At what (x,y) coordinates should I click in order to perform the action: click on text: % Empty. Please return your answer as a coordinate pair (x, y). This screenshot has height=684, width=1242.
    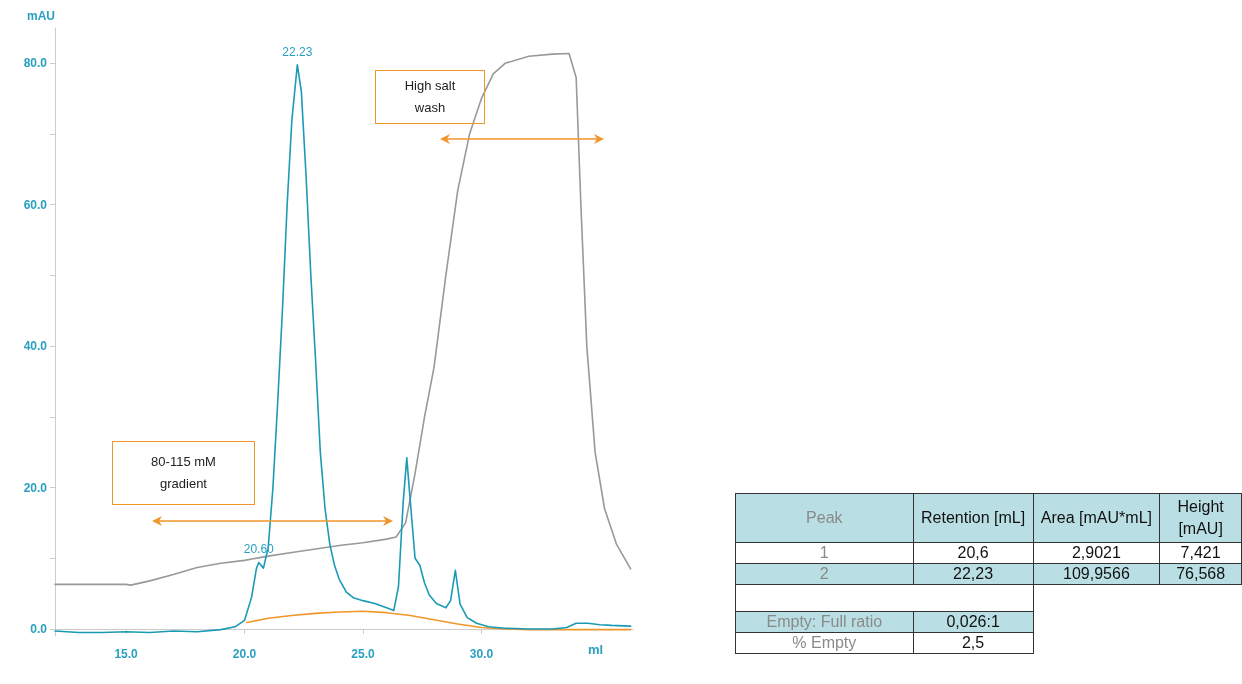
    Looking at the image, I should click on (824, 642).